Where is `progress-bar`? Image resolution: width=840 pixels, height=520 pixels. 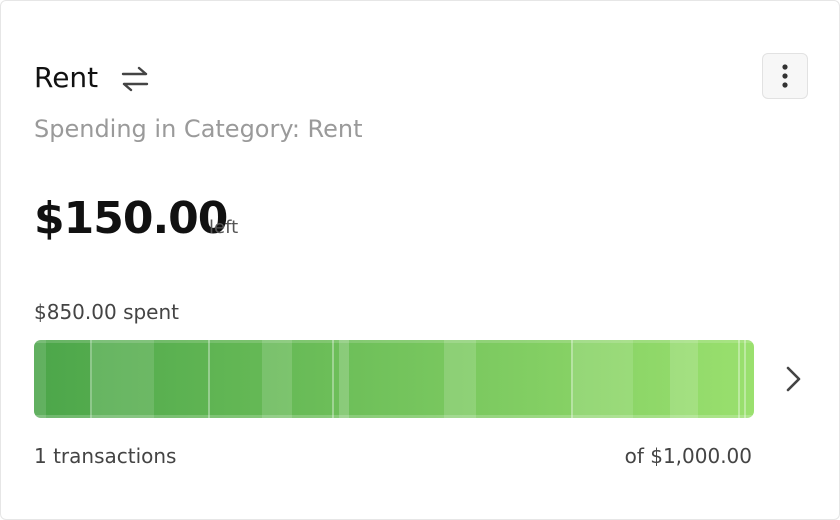 progress-bar is located at coordinates (394, 379).